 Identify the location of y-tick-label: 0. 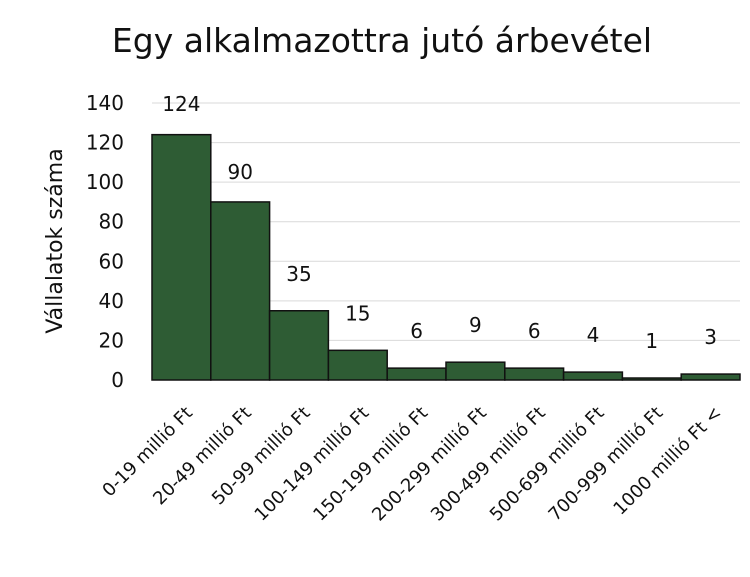
(117, 380).